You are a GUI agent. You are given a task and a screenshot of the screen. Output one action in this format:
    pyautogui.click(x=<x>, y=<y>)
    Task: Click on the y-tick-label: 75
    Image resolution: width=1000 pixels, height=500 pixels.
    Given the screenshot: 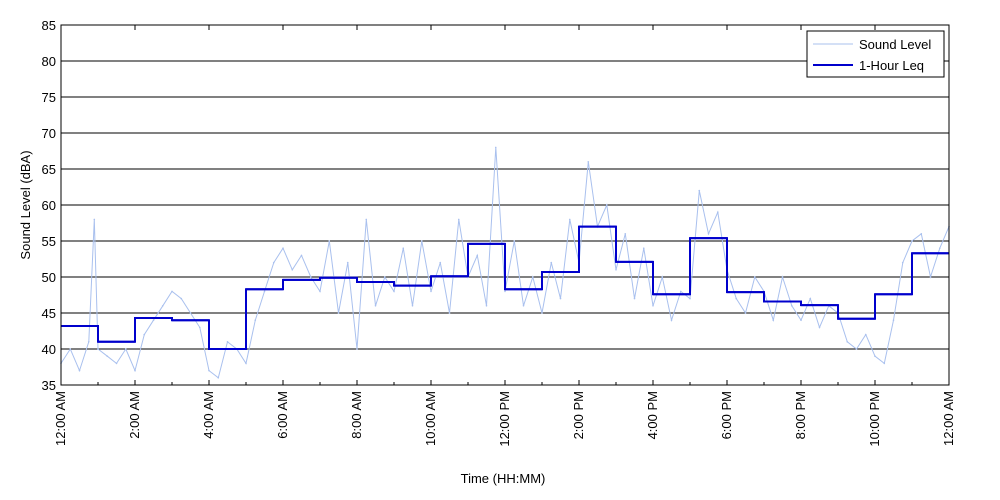 What is the action you would take?
    pyautogui.click(x=49, y=97)
    